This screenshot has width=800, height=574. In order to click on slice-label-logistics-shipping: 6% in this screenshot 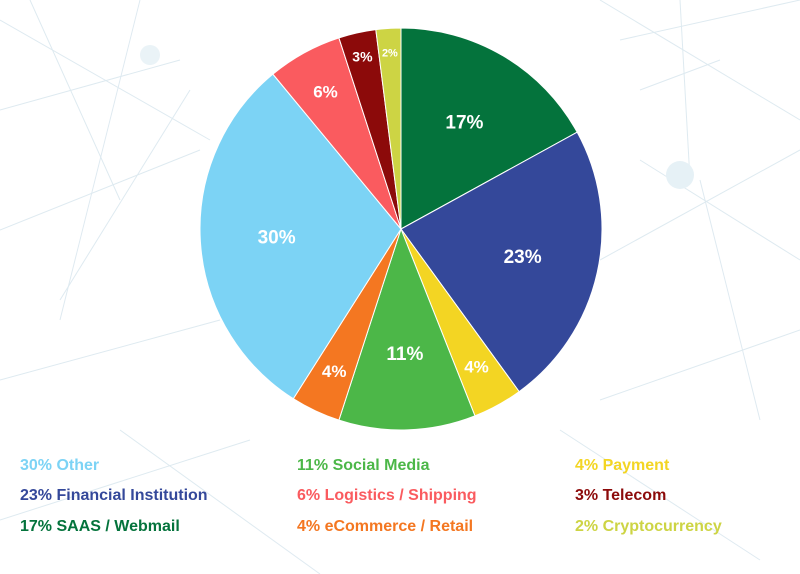, I will do `click(325, 92)`.